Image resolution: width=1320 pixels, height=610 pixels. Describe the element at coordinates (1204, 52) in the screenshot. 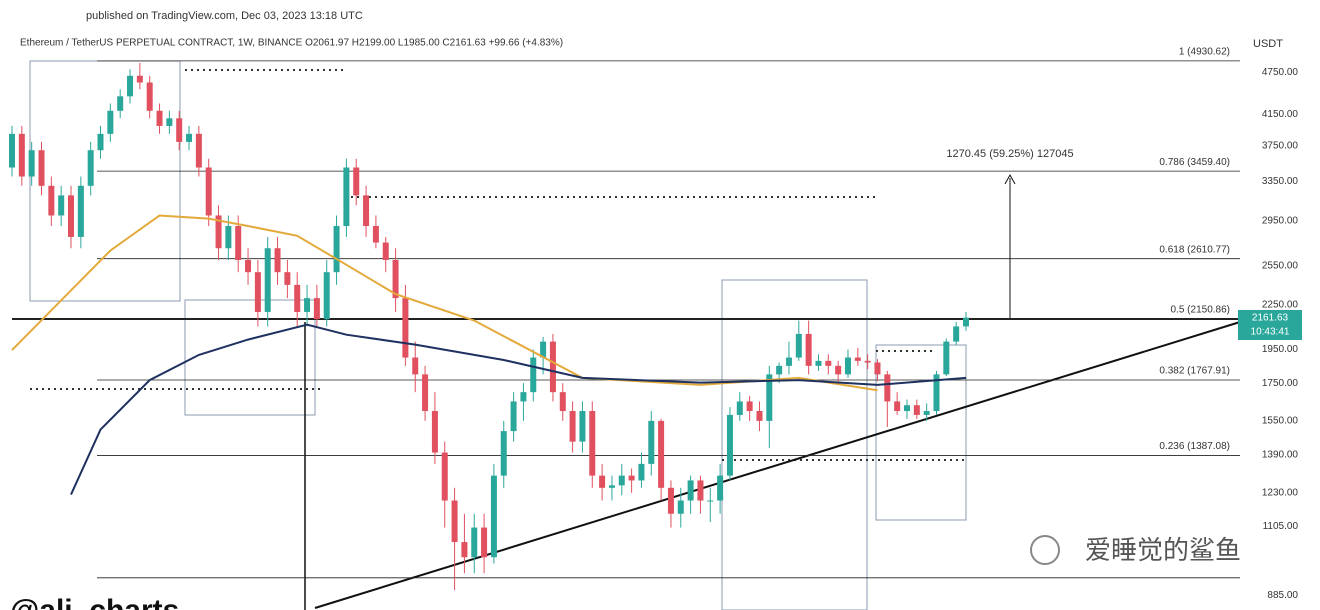

I see `fib-label: 1 (4930.62)` at that location.